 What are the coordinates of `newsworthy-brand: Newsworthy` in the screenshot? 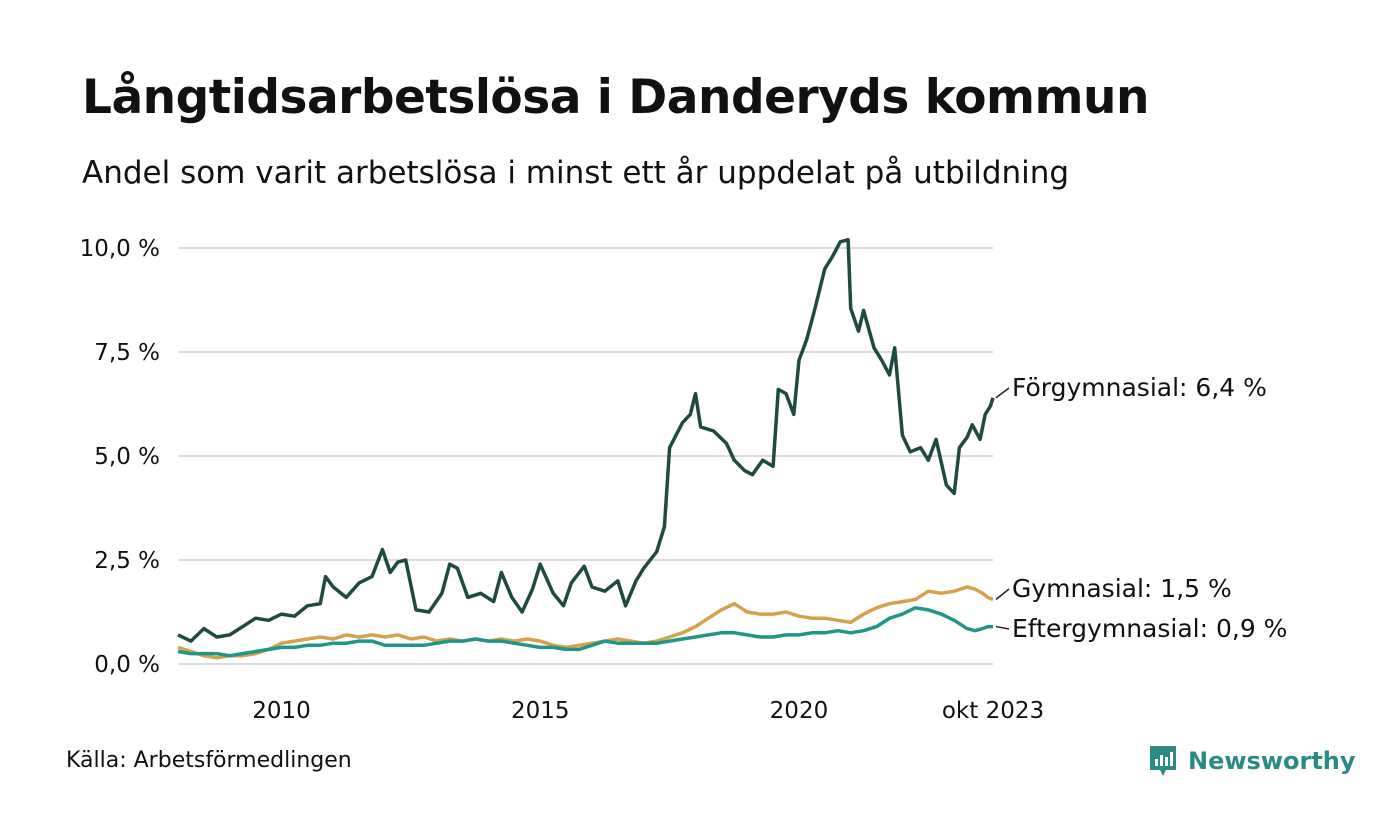 It's located at (1252, 761).